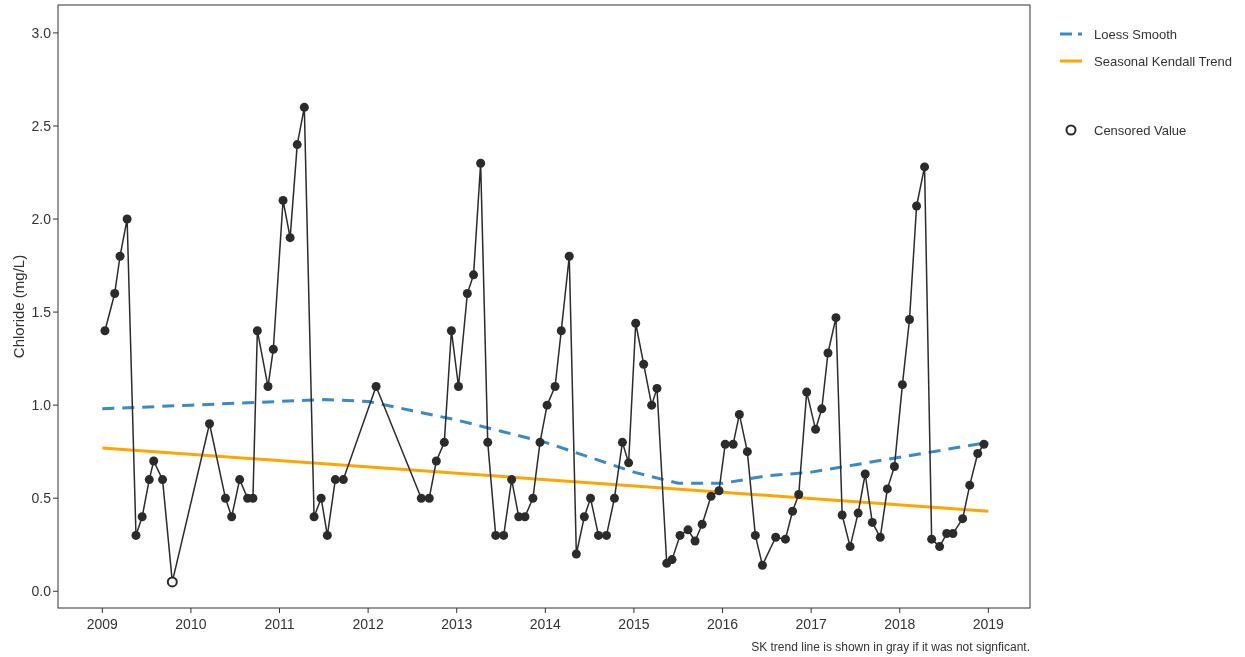 The width and height of the screenshot is (1245, 657). What do you see at coordinates (41, 312) in the screenshot?
I see `y-tick-label: 1.5` at bounding box center [41, 312].